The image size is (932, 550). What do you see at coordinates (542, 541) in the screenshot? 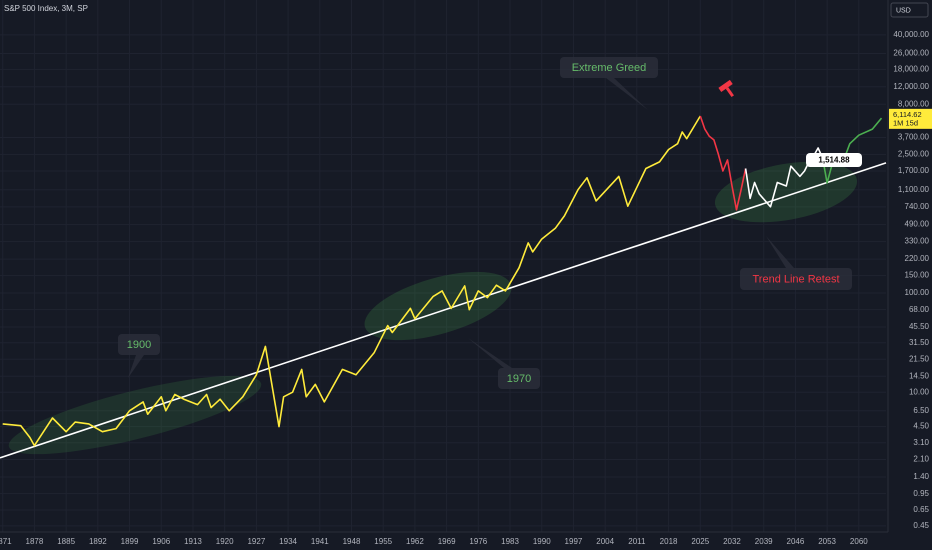
I see `x-tick-label: 1990` at bounding box center [542, 541].